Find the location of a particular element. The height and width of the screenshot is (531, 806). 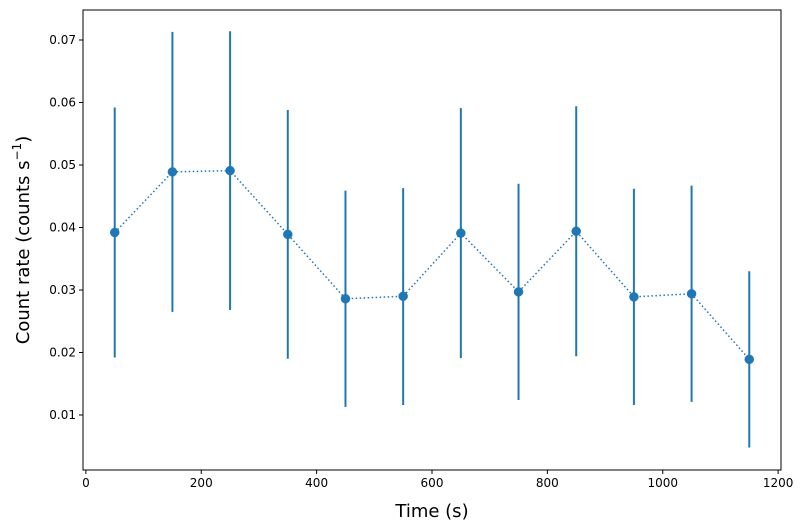

y-tick-label: 0.06 is located at coordinates (62, 103).